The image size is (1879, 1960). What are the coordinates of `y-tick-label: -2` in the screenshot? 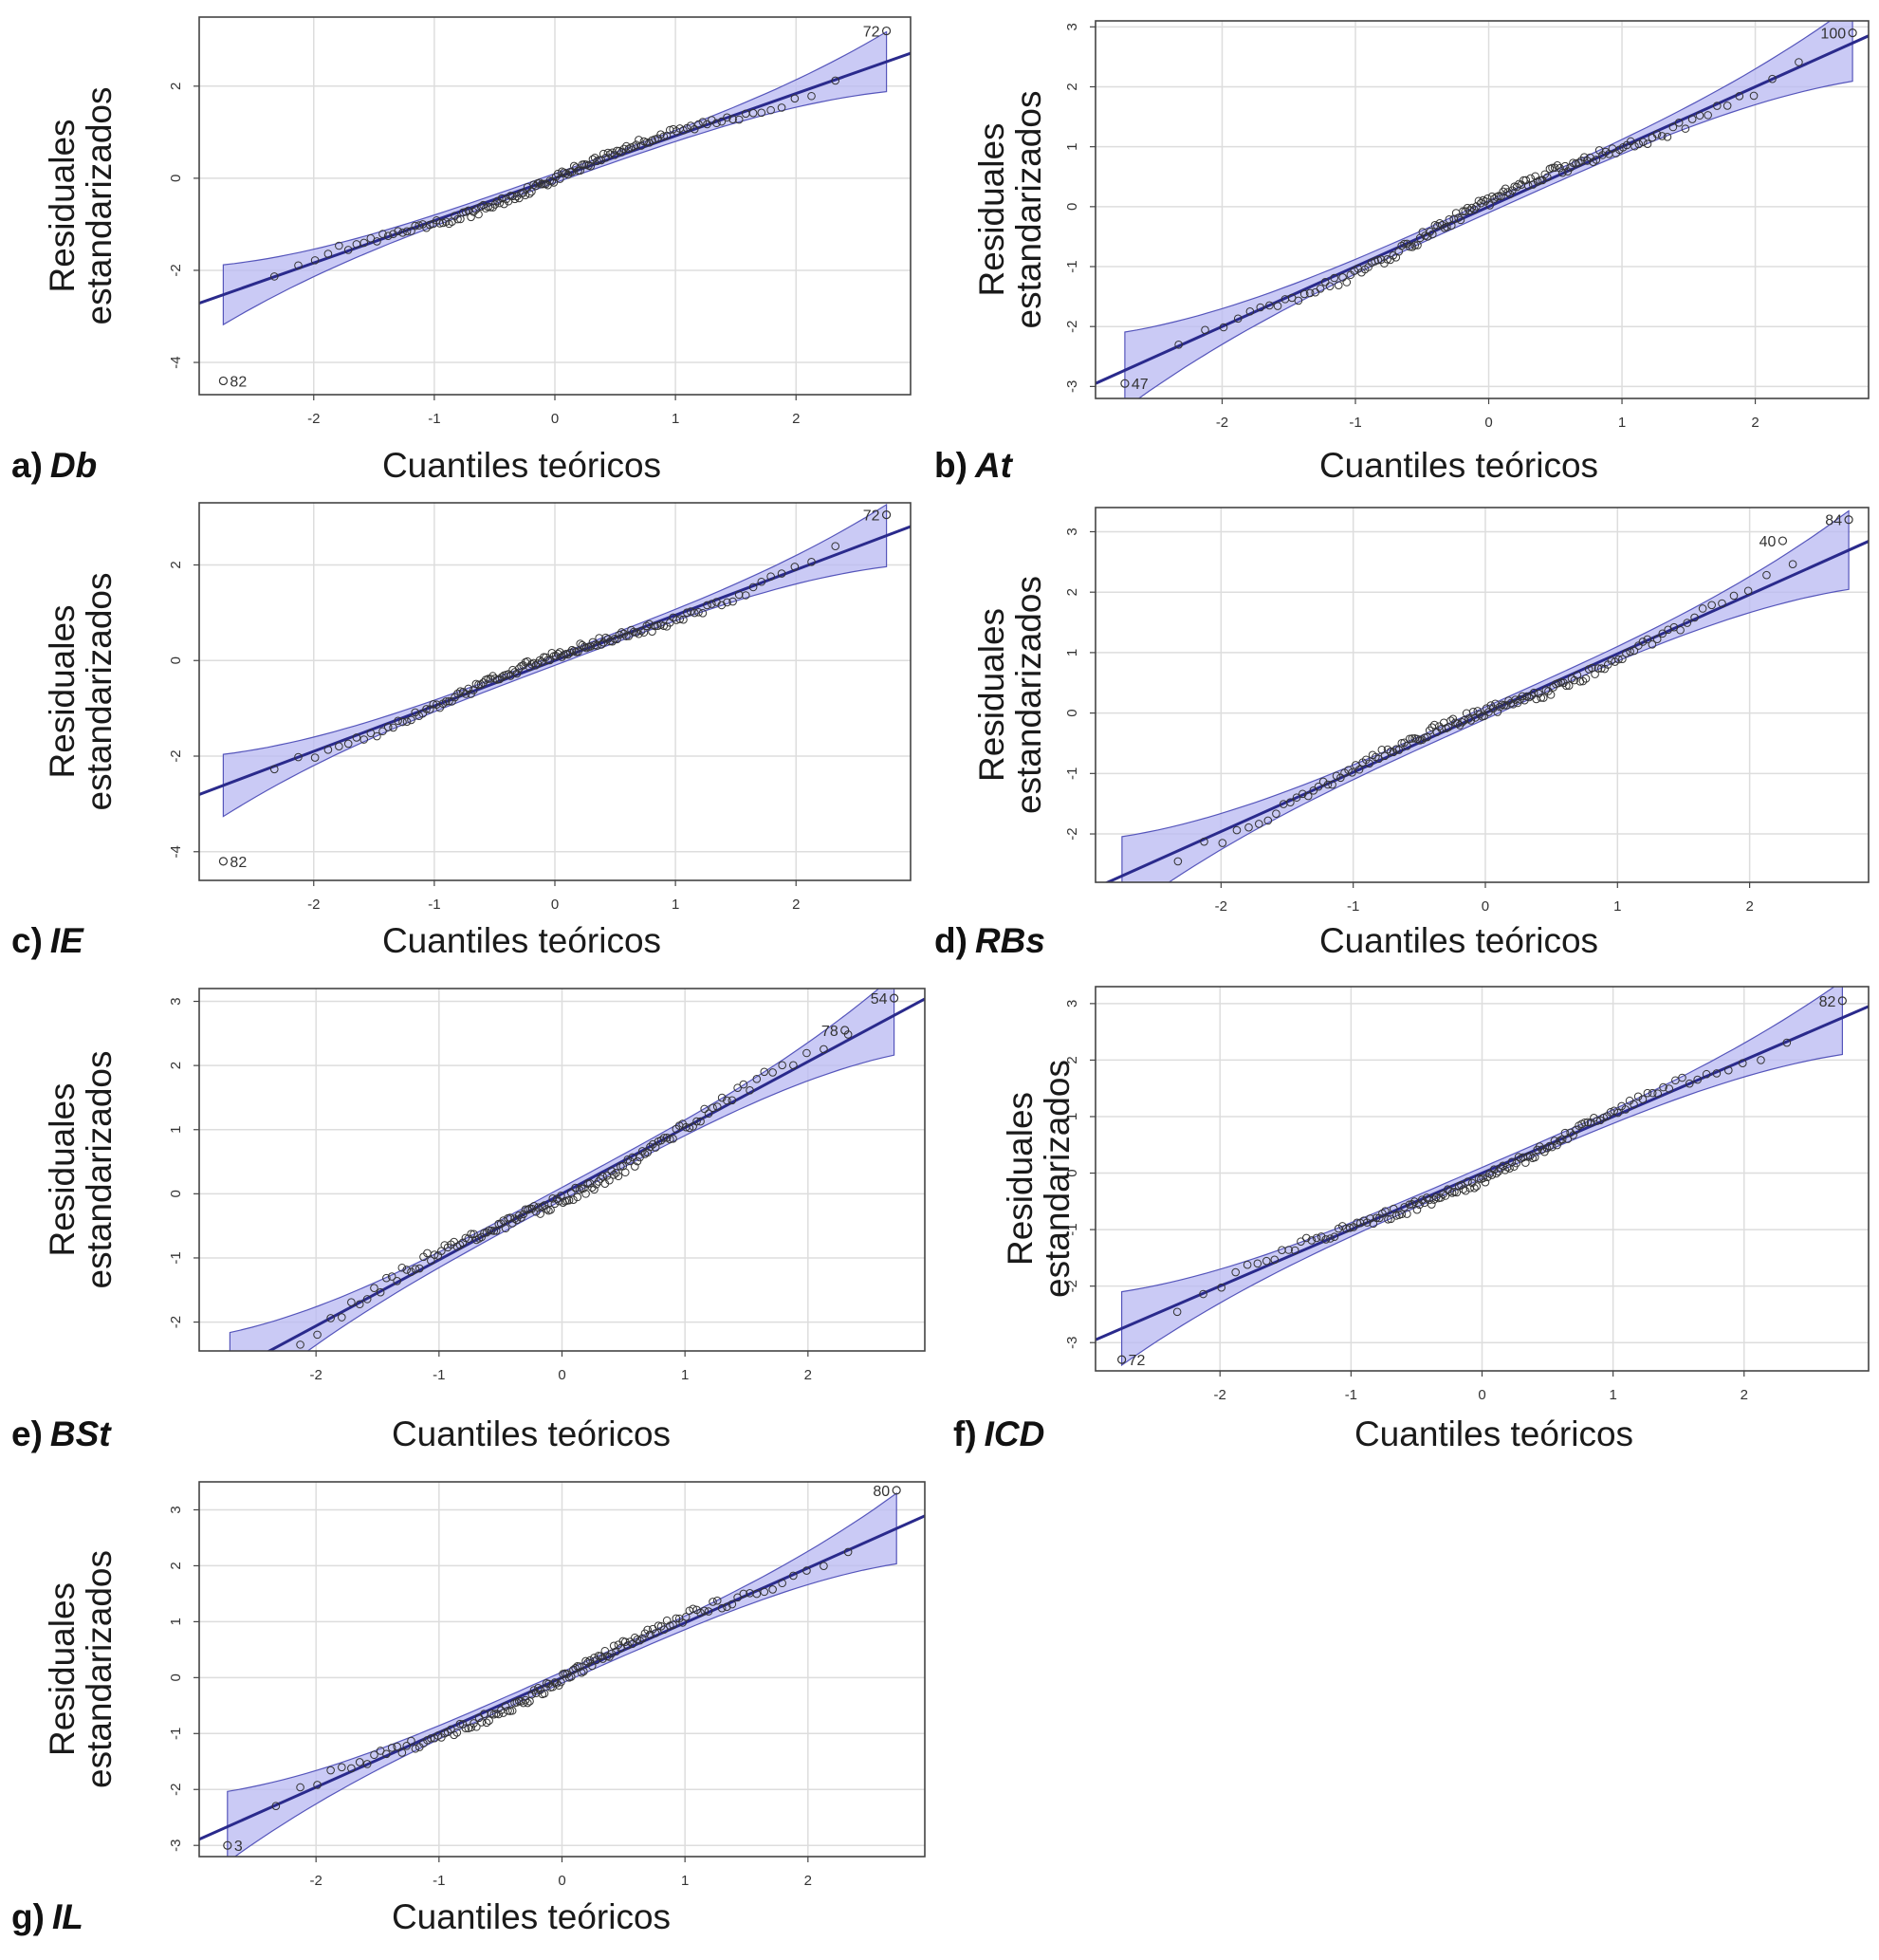 It's located at (1072, 1286).